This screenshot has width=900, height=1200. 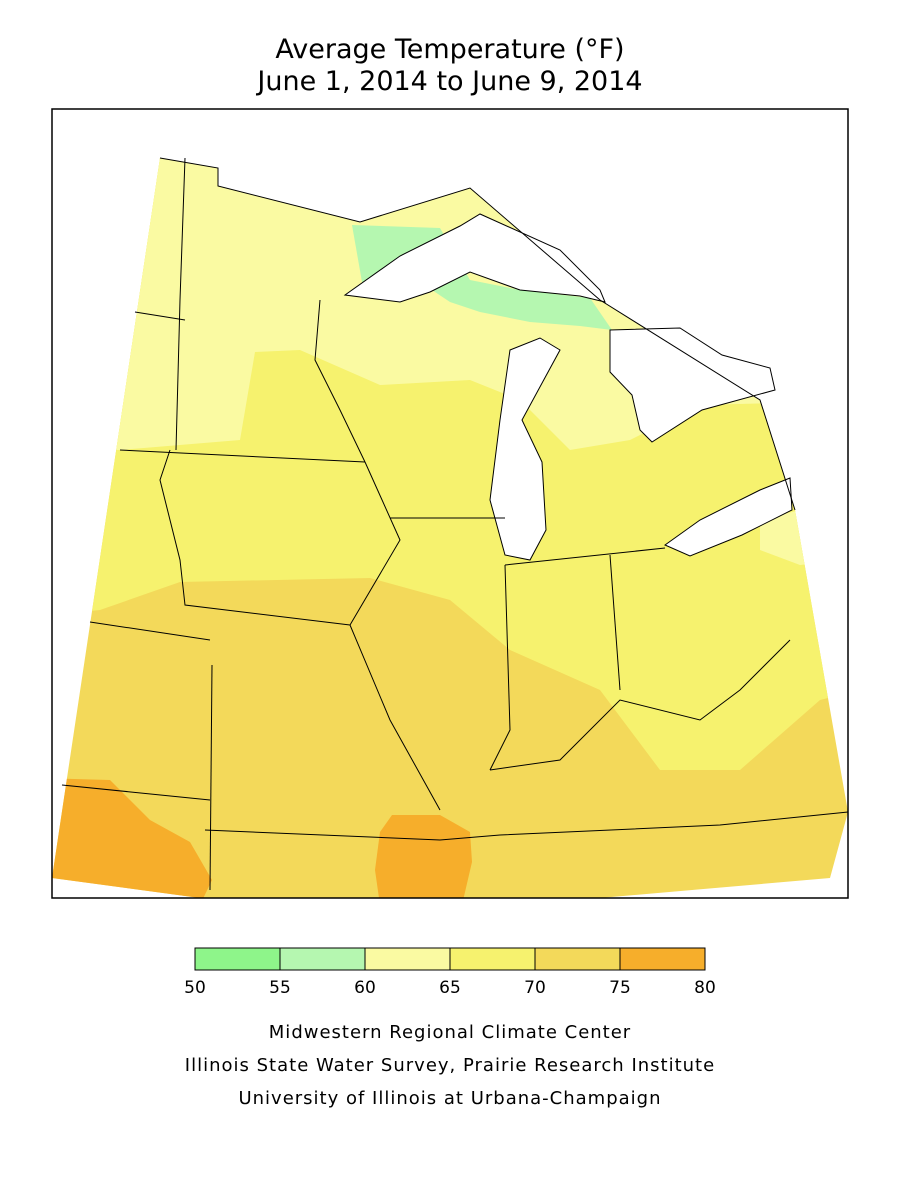 What do you see at coordinates (450, 988) in the screenshot?
I see `legend-tick-label: 65` at bounding box center [450, 988].